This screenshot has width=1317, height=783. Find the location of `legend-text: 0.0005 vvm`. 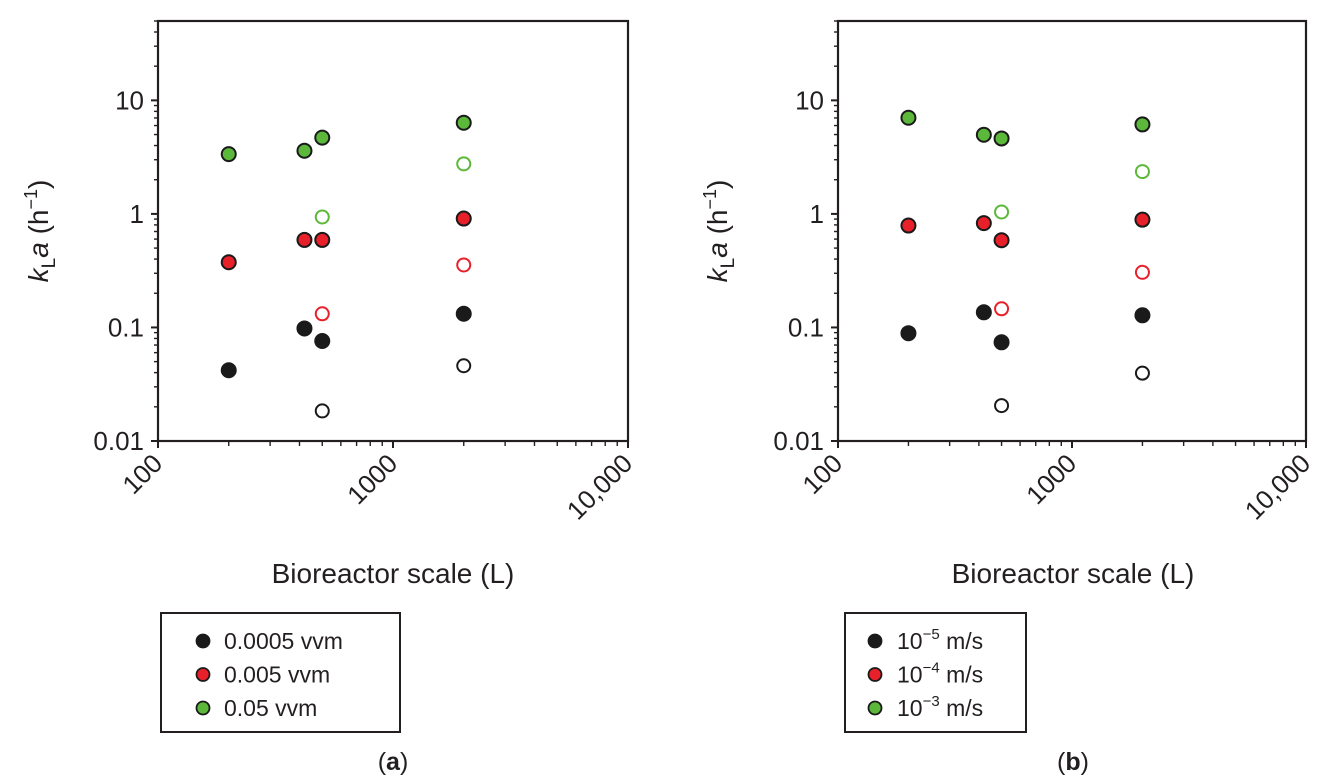

legend-text: 0.0005 vvm is located at coordinates (283, 641).